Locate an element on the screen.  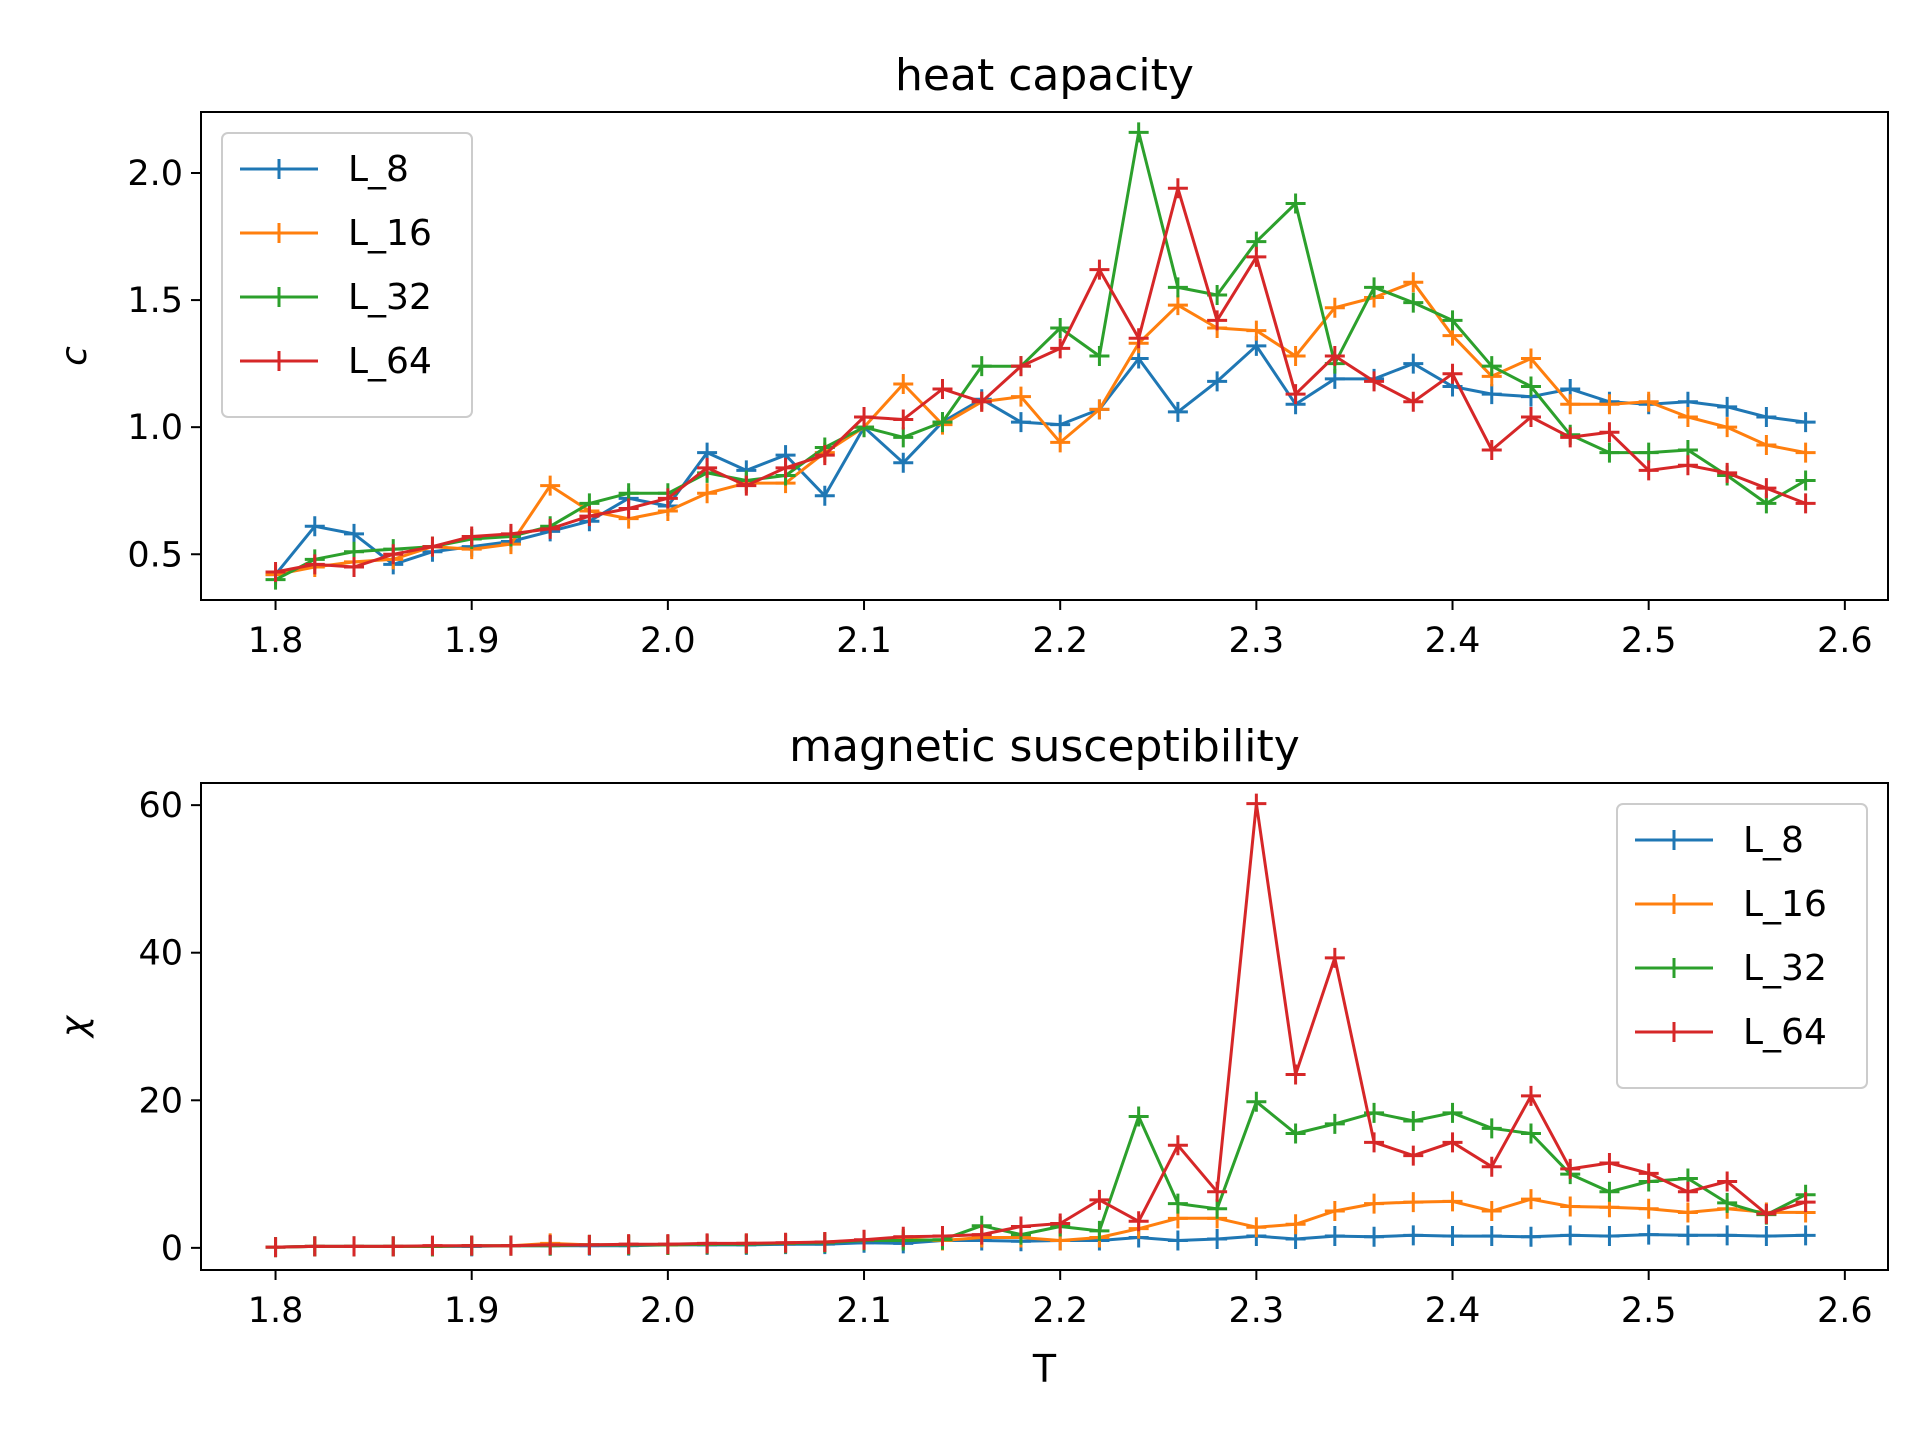
legend-item: L_32 is located at coordinates (336, 297).